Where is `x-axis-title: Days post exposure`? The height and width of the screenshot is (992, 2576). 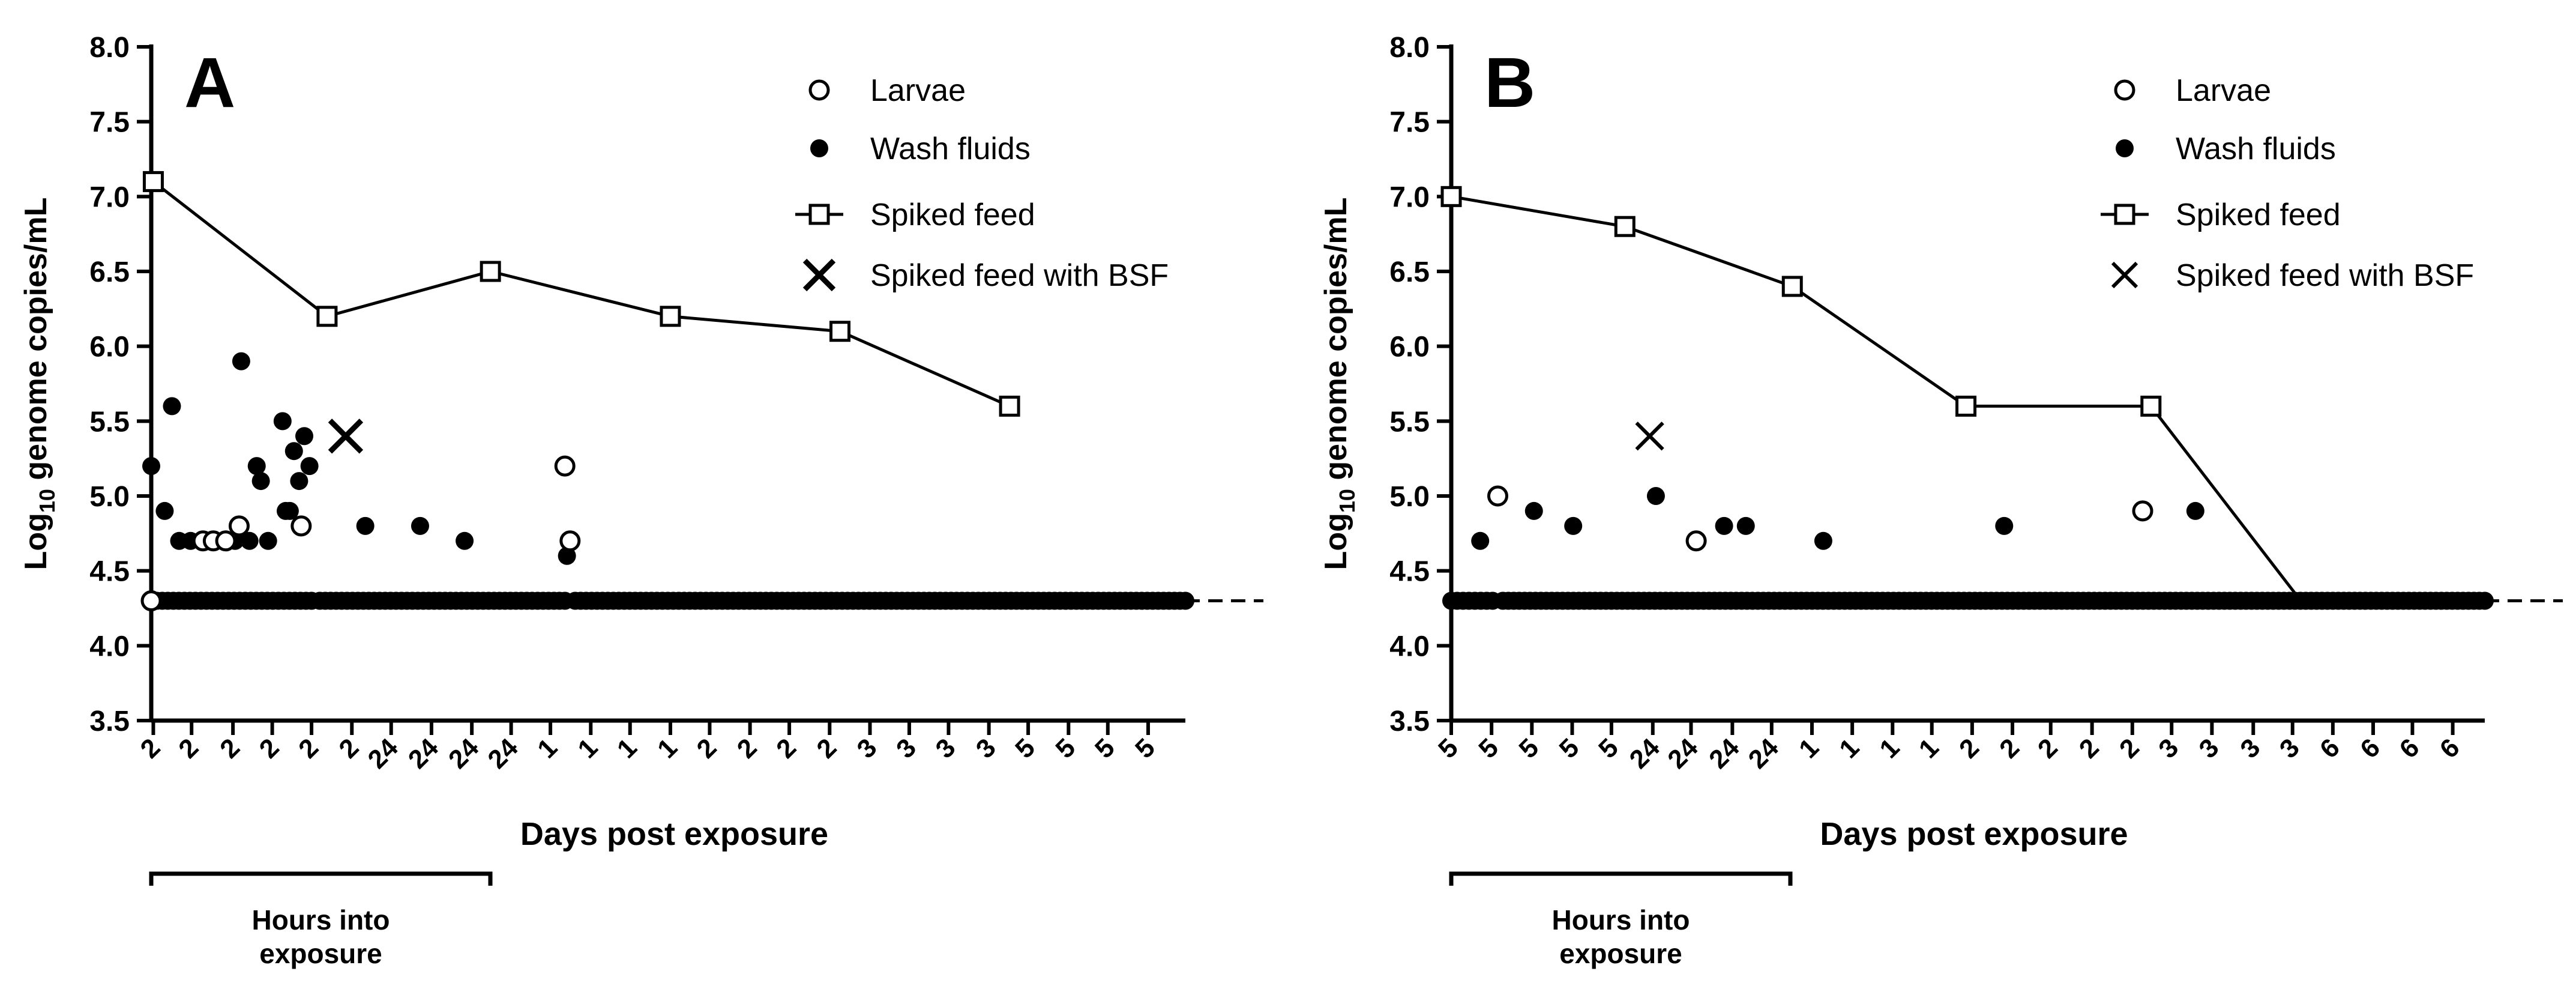 x-axis-title: Days post exposure is located at coordinates (674, 834).